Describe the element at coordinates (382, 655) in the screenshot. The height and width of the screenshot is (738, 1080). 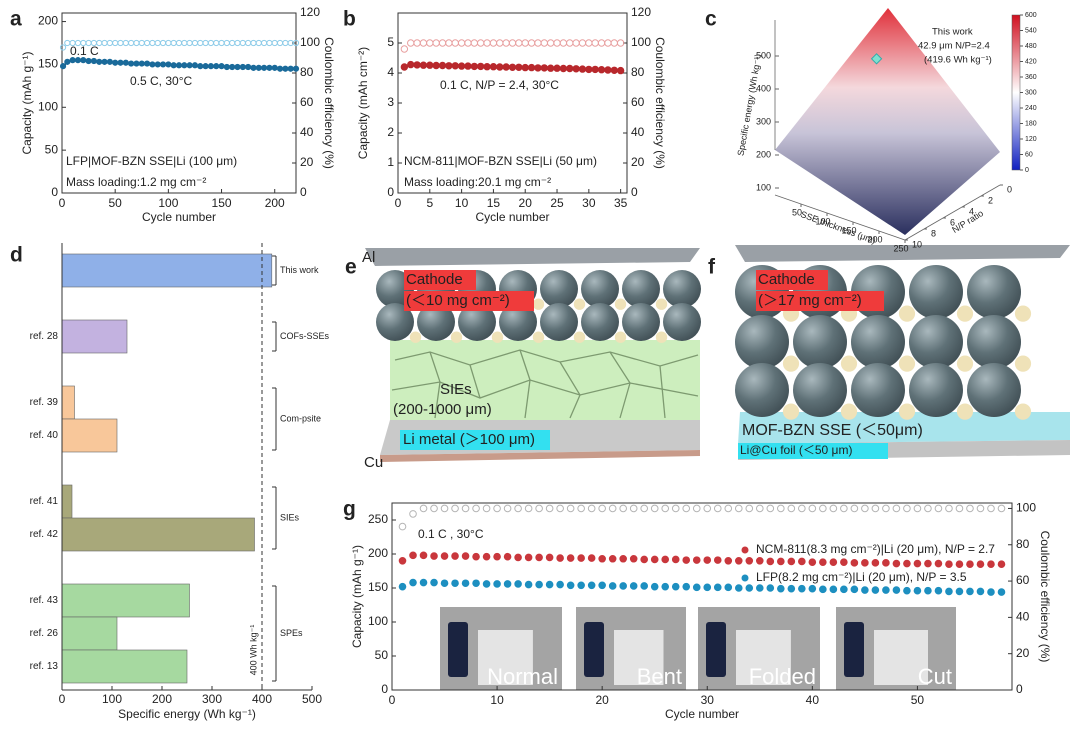
I see `y-tick-label: 50` at that location.